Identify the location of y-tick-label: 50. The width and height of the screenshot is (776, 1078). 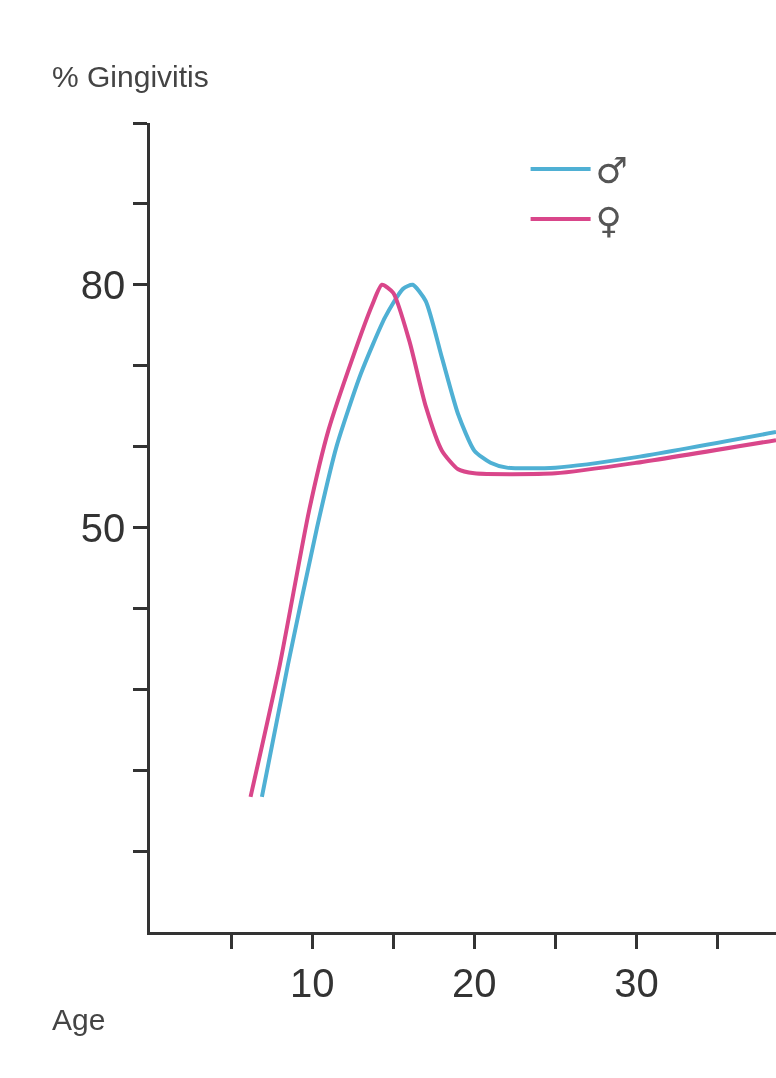
(103, 527).